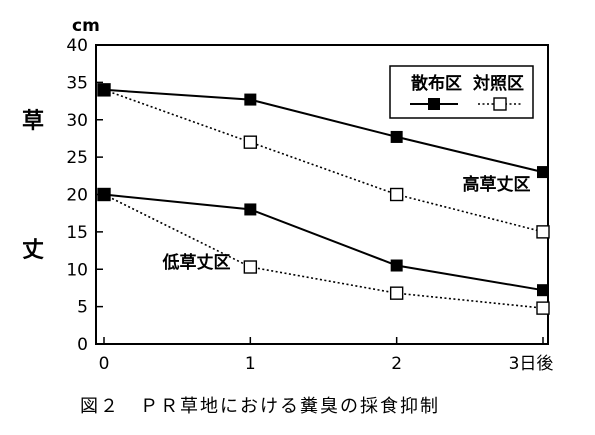 This screenshot has width=595, height=435. What do you see at coordinates (77, 46) in the screenshot?
I see `y-tick-label: 40` at bounding box center [77, 46].